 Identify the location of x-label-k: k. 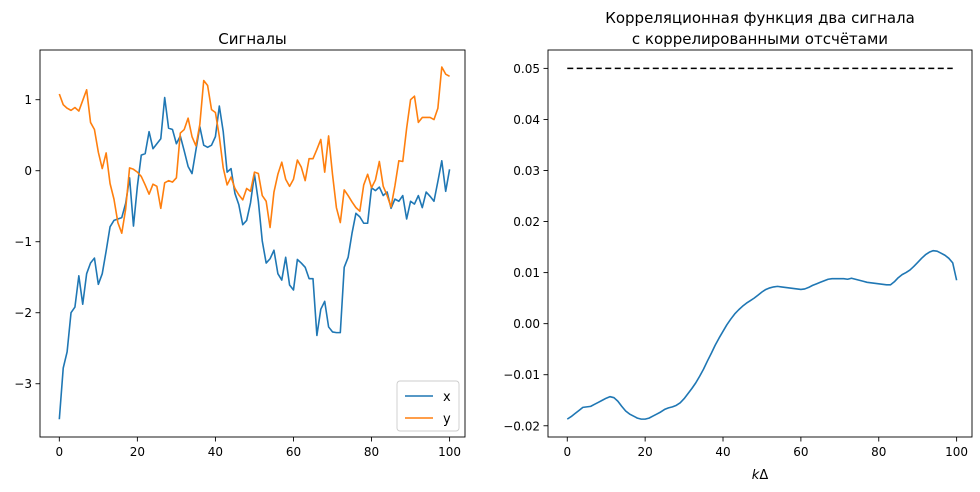
(756, 475).